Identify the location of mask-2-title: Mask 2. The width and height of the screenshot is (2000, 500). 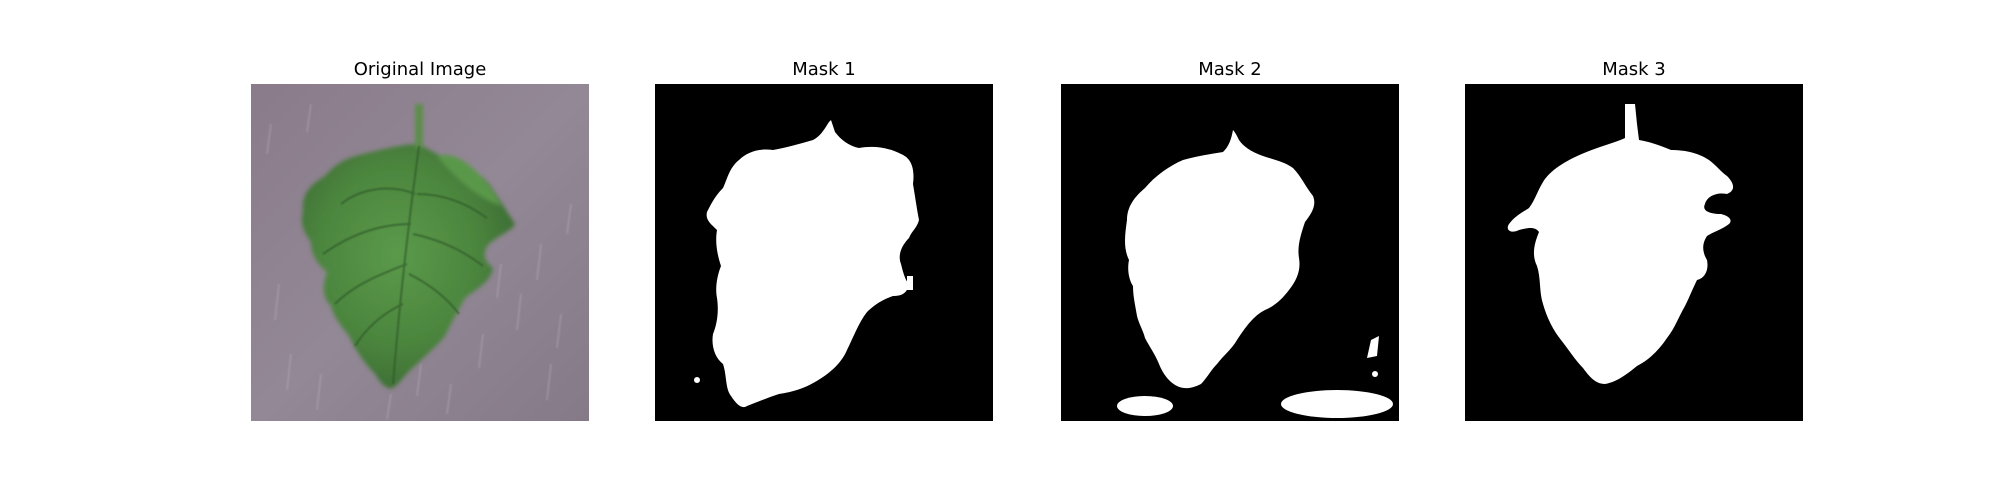
(1230, 69).